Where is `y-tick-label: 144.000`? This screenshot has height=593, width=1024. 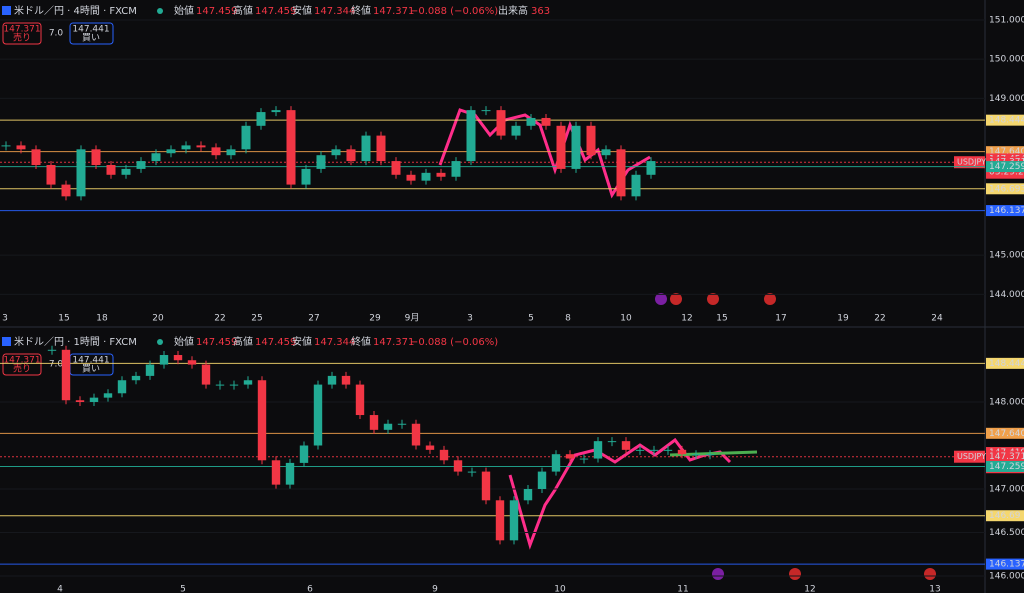 y-tick-label: 144.000 is located at coordinates (1006, 295).